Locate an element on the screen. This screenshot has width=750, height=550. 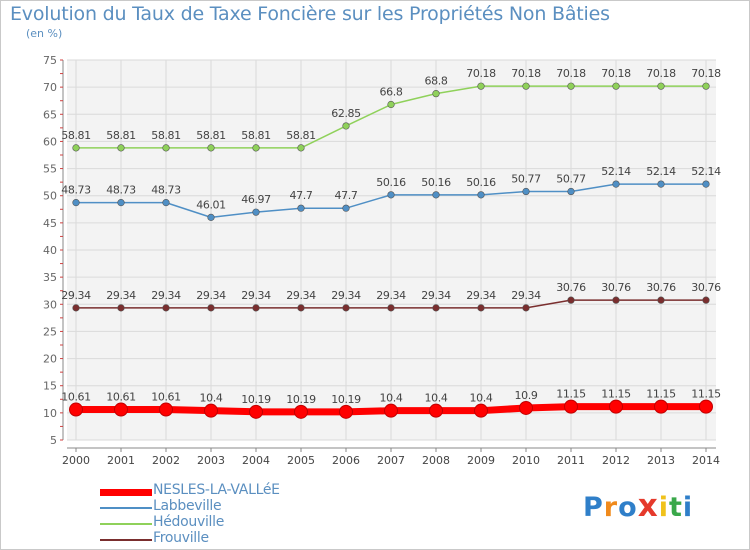
data-label: 52.14 is located at coordinates (616, 171).